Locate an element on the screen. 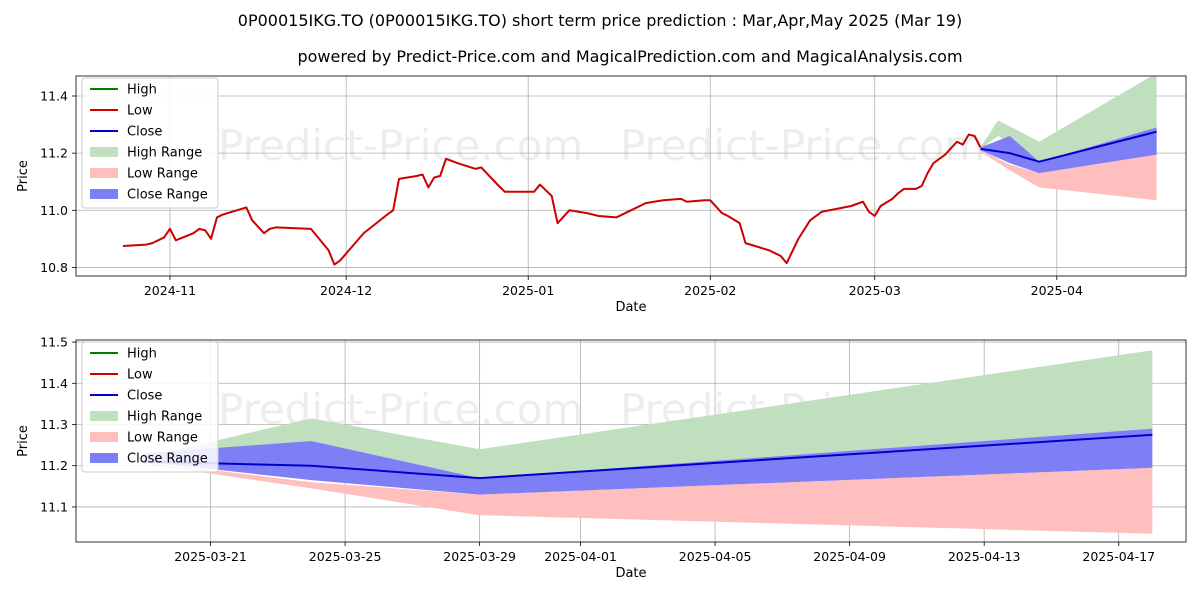 The height and width of the screenshot is (600, 1200). x-tick-label: 2025-04-09 is located at coordinates (849, 556).